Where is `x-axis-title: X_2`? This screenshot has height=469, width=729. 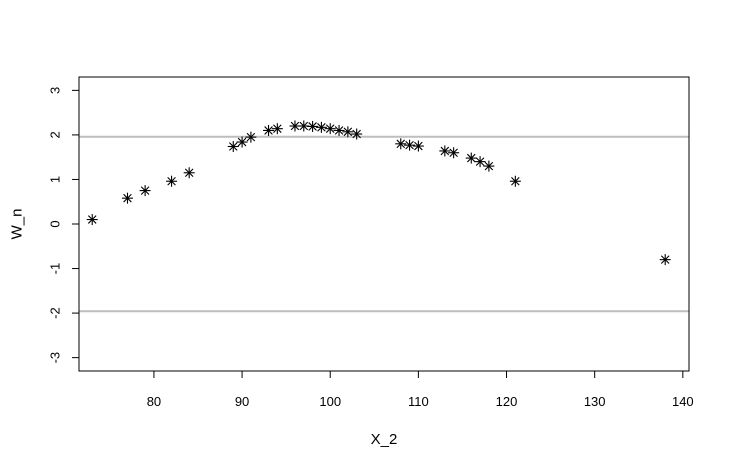
x-axis-title: X_2 is located at coordinates (384, 439).